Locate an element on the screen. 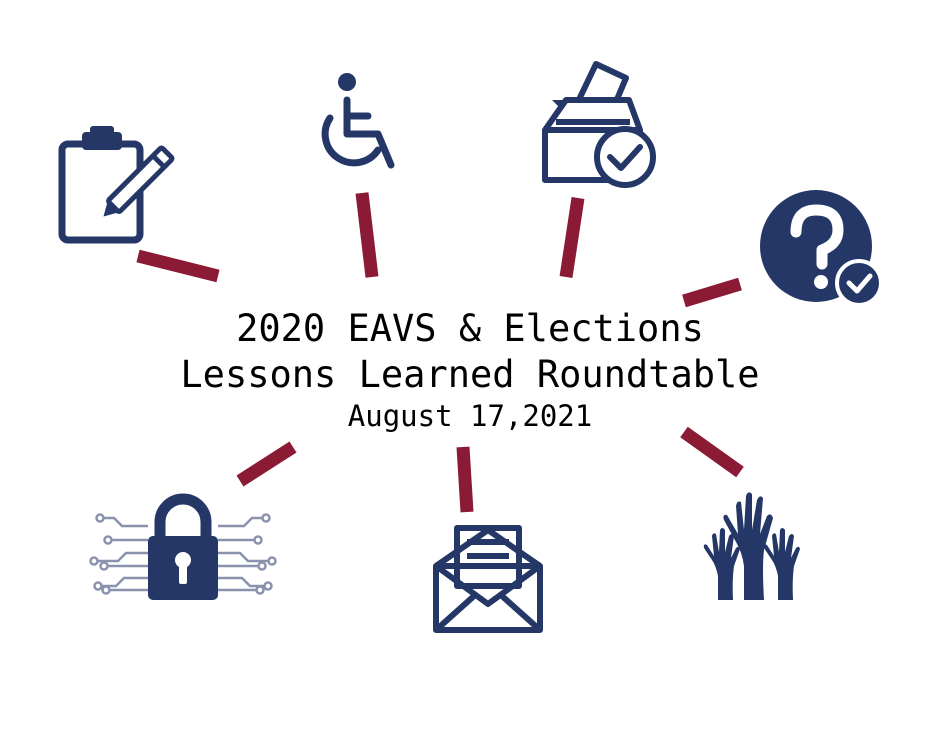  open-envelope-icon is located at coordinates (488, 579).